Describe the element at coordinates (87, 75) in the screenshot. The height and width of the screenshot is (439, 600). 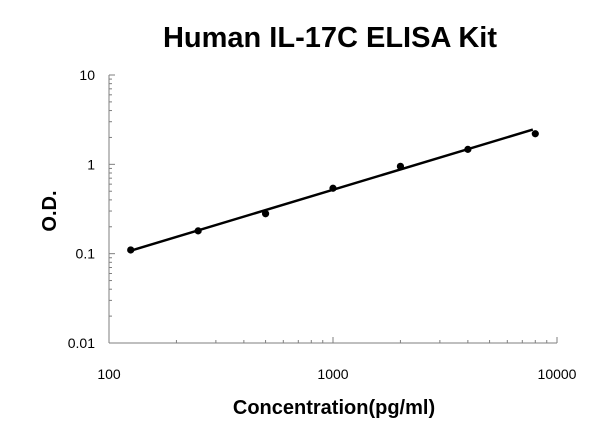
I see `y-tick-label: 10` at that location.